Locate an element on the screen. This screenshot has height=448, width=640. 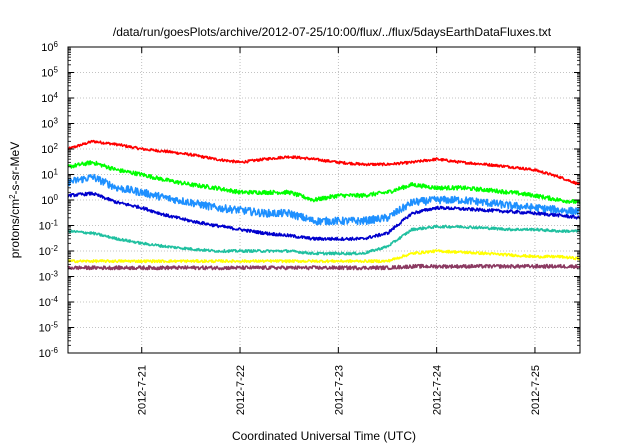
y-tick-exponent: 4 is located at coordinates (56, 95).